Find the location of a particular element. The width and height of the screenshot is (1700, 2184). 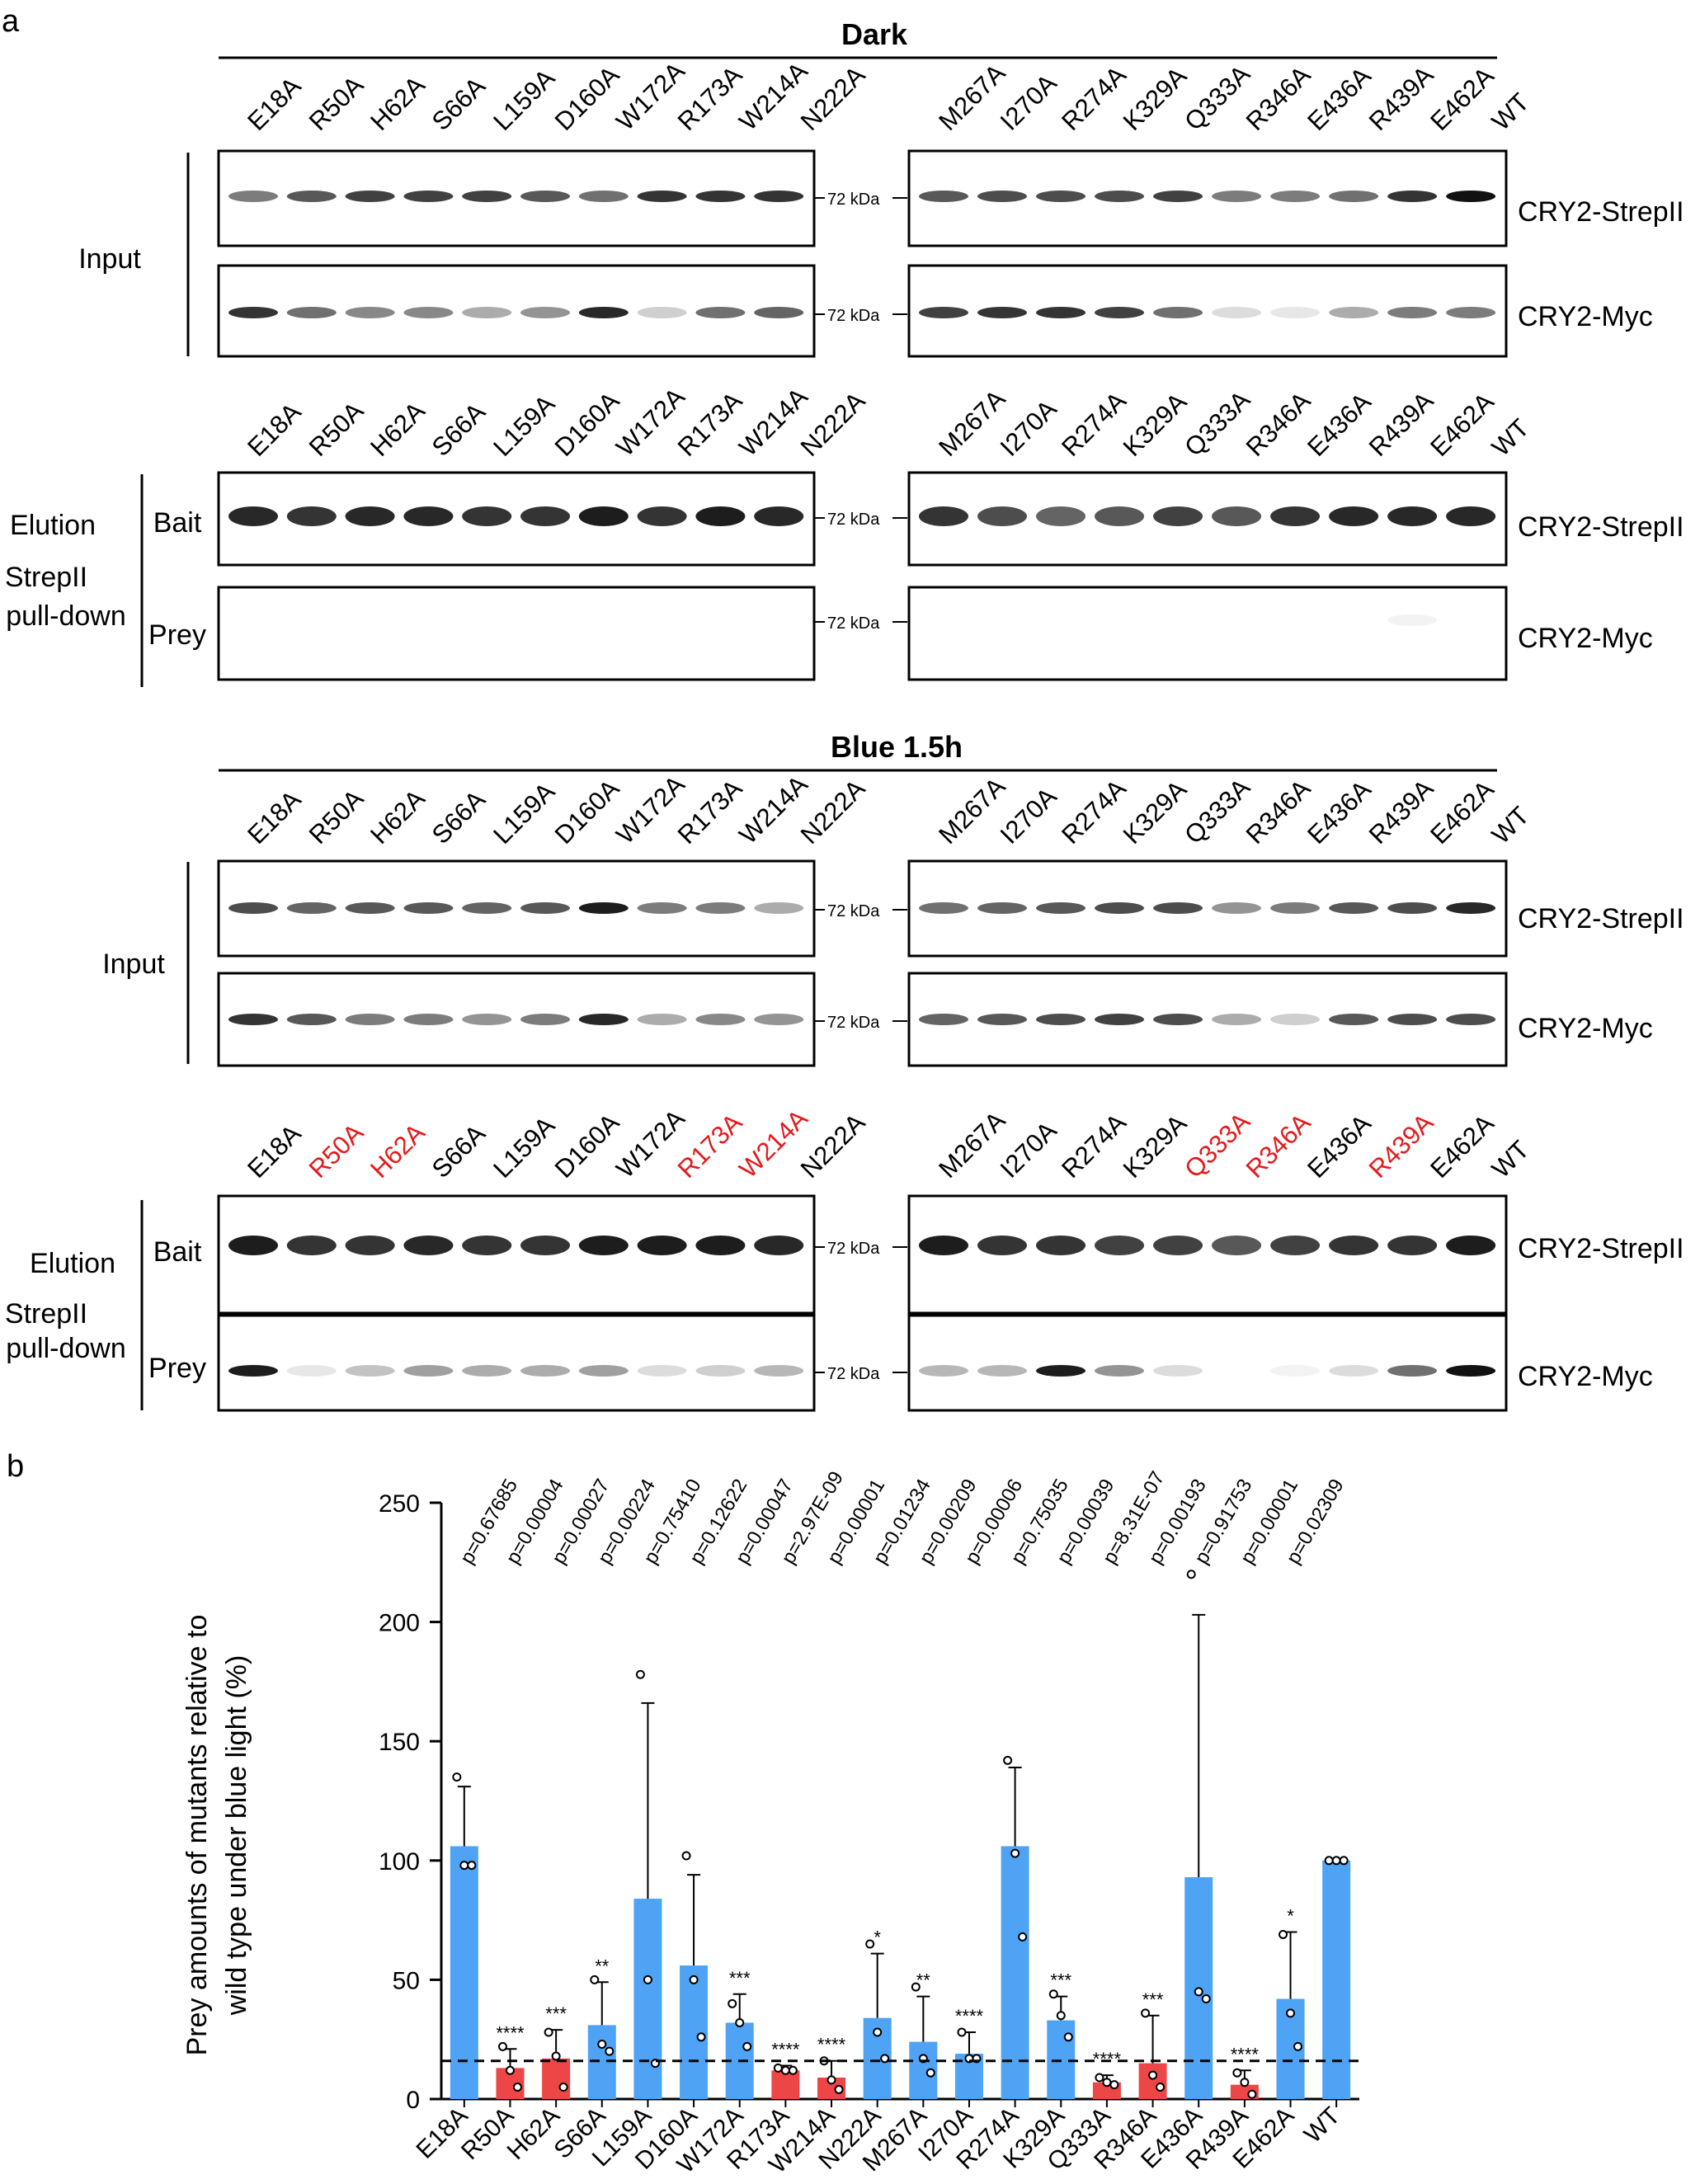

lane-label-blue-elution-right-2: R274A is located at coordinates (1094, 1146).